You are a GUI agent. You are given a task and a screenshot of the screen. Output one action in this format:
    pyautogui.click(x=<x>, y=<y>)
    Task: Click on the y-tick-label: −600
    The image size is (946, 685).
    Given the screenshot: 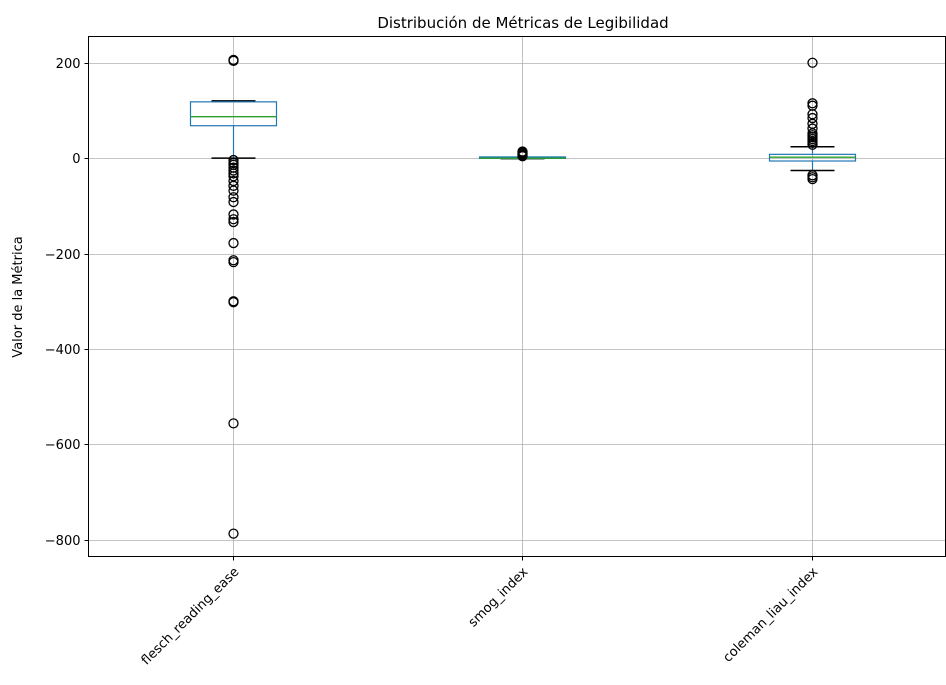 What is the action you would take?
    pyautogui.click(x=63, y=445)
    